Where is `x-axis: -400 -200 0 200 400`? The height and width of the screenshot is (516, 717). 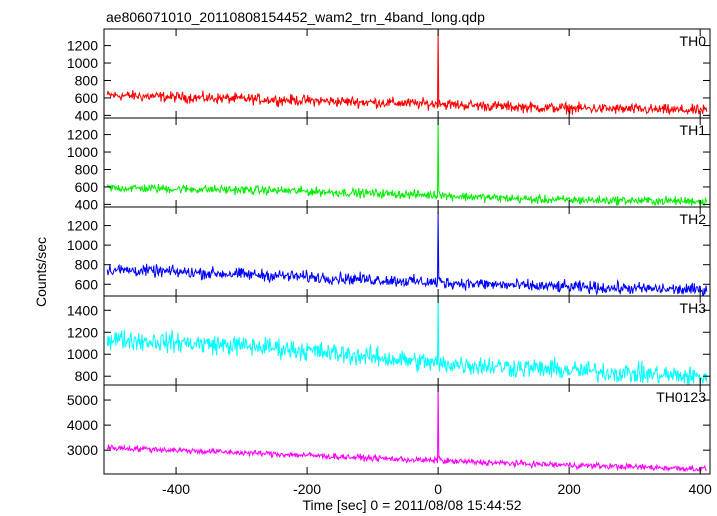
x-axis: -400 -200 0 200 400 is located at coordinates (437, 489).